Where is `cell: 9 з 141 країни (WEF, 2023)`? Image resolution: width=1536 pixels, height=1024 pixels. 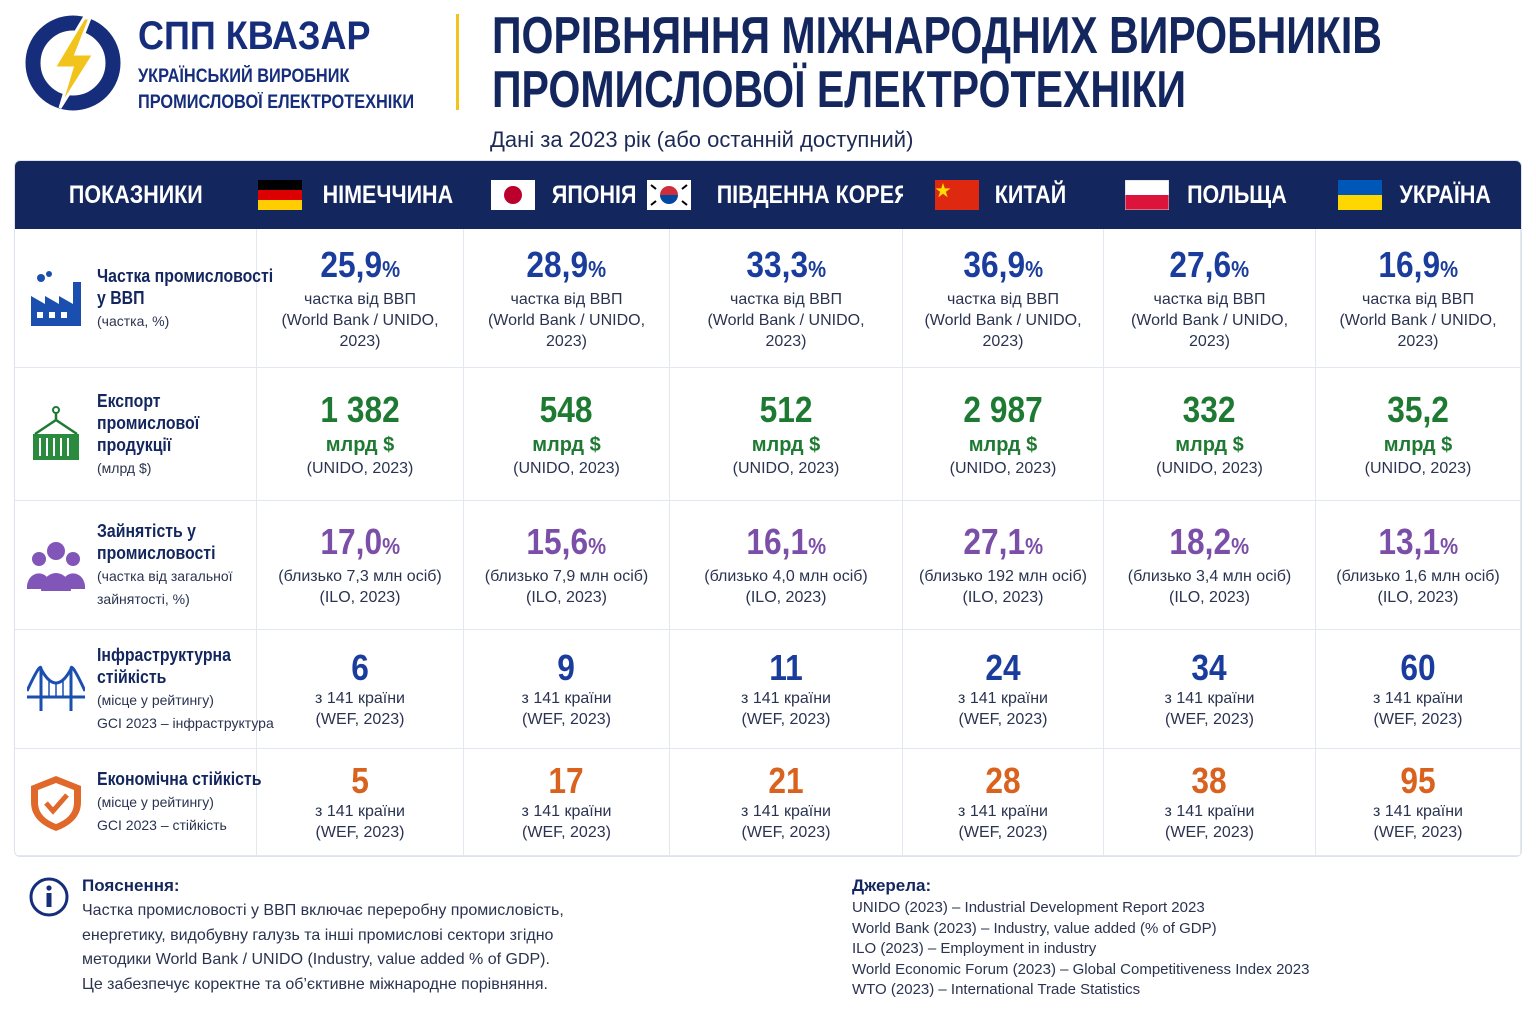 cell: 9 з 141 країни (WEF, 2023) is located at coordinates (567, 689).